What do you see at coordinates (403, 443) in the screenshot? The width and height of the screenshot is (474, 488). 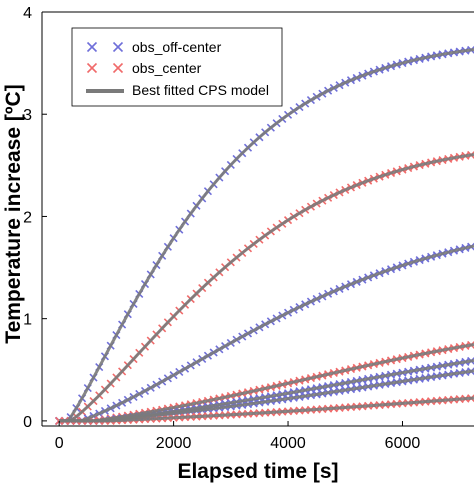 I see `x-tick-label: 6000` at bounding box center [403, 443].